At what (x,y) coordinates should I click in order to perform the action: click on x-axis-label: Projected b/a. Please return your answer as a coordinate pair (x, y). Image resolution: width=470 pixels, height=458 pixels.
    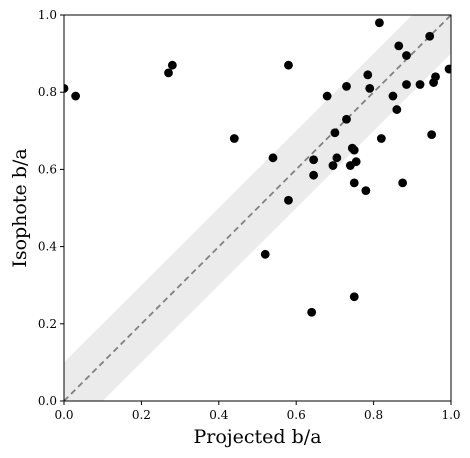
    Looking at the image, I should click on (257, 437).